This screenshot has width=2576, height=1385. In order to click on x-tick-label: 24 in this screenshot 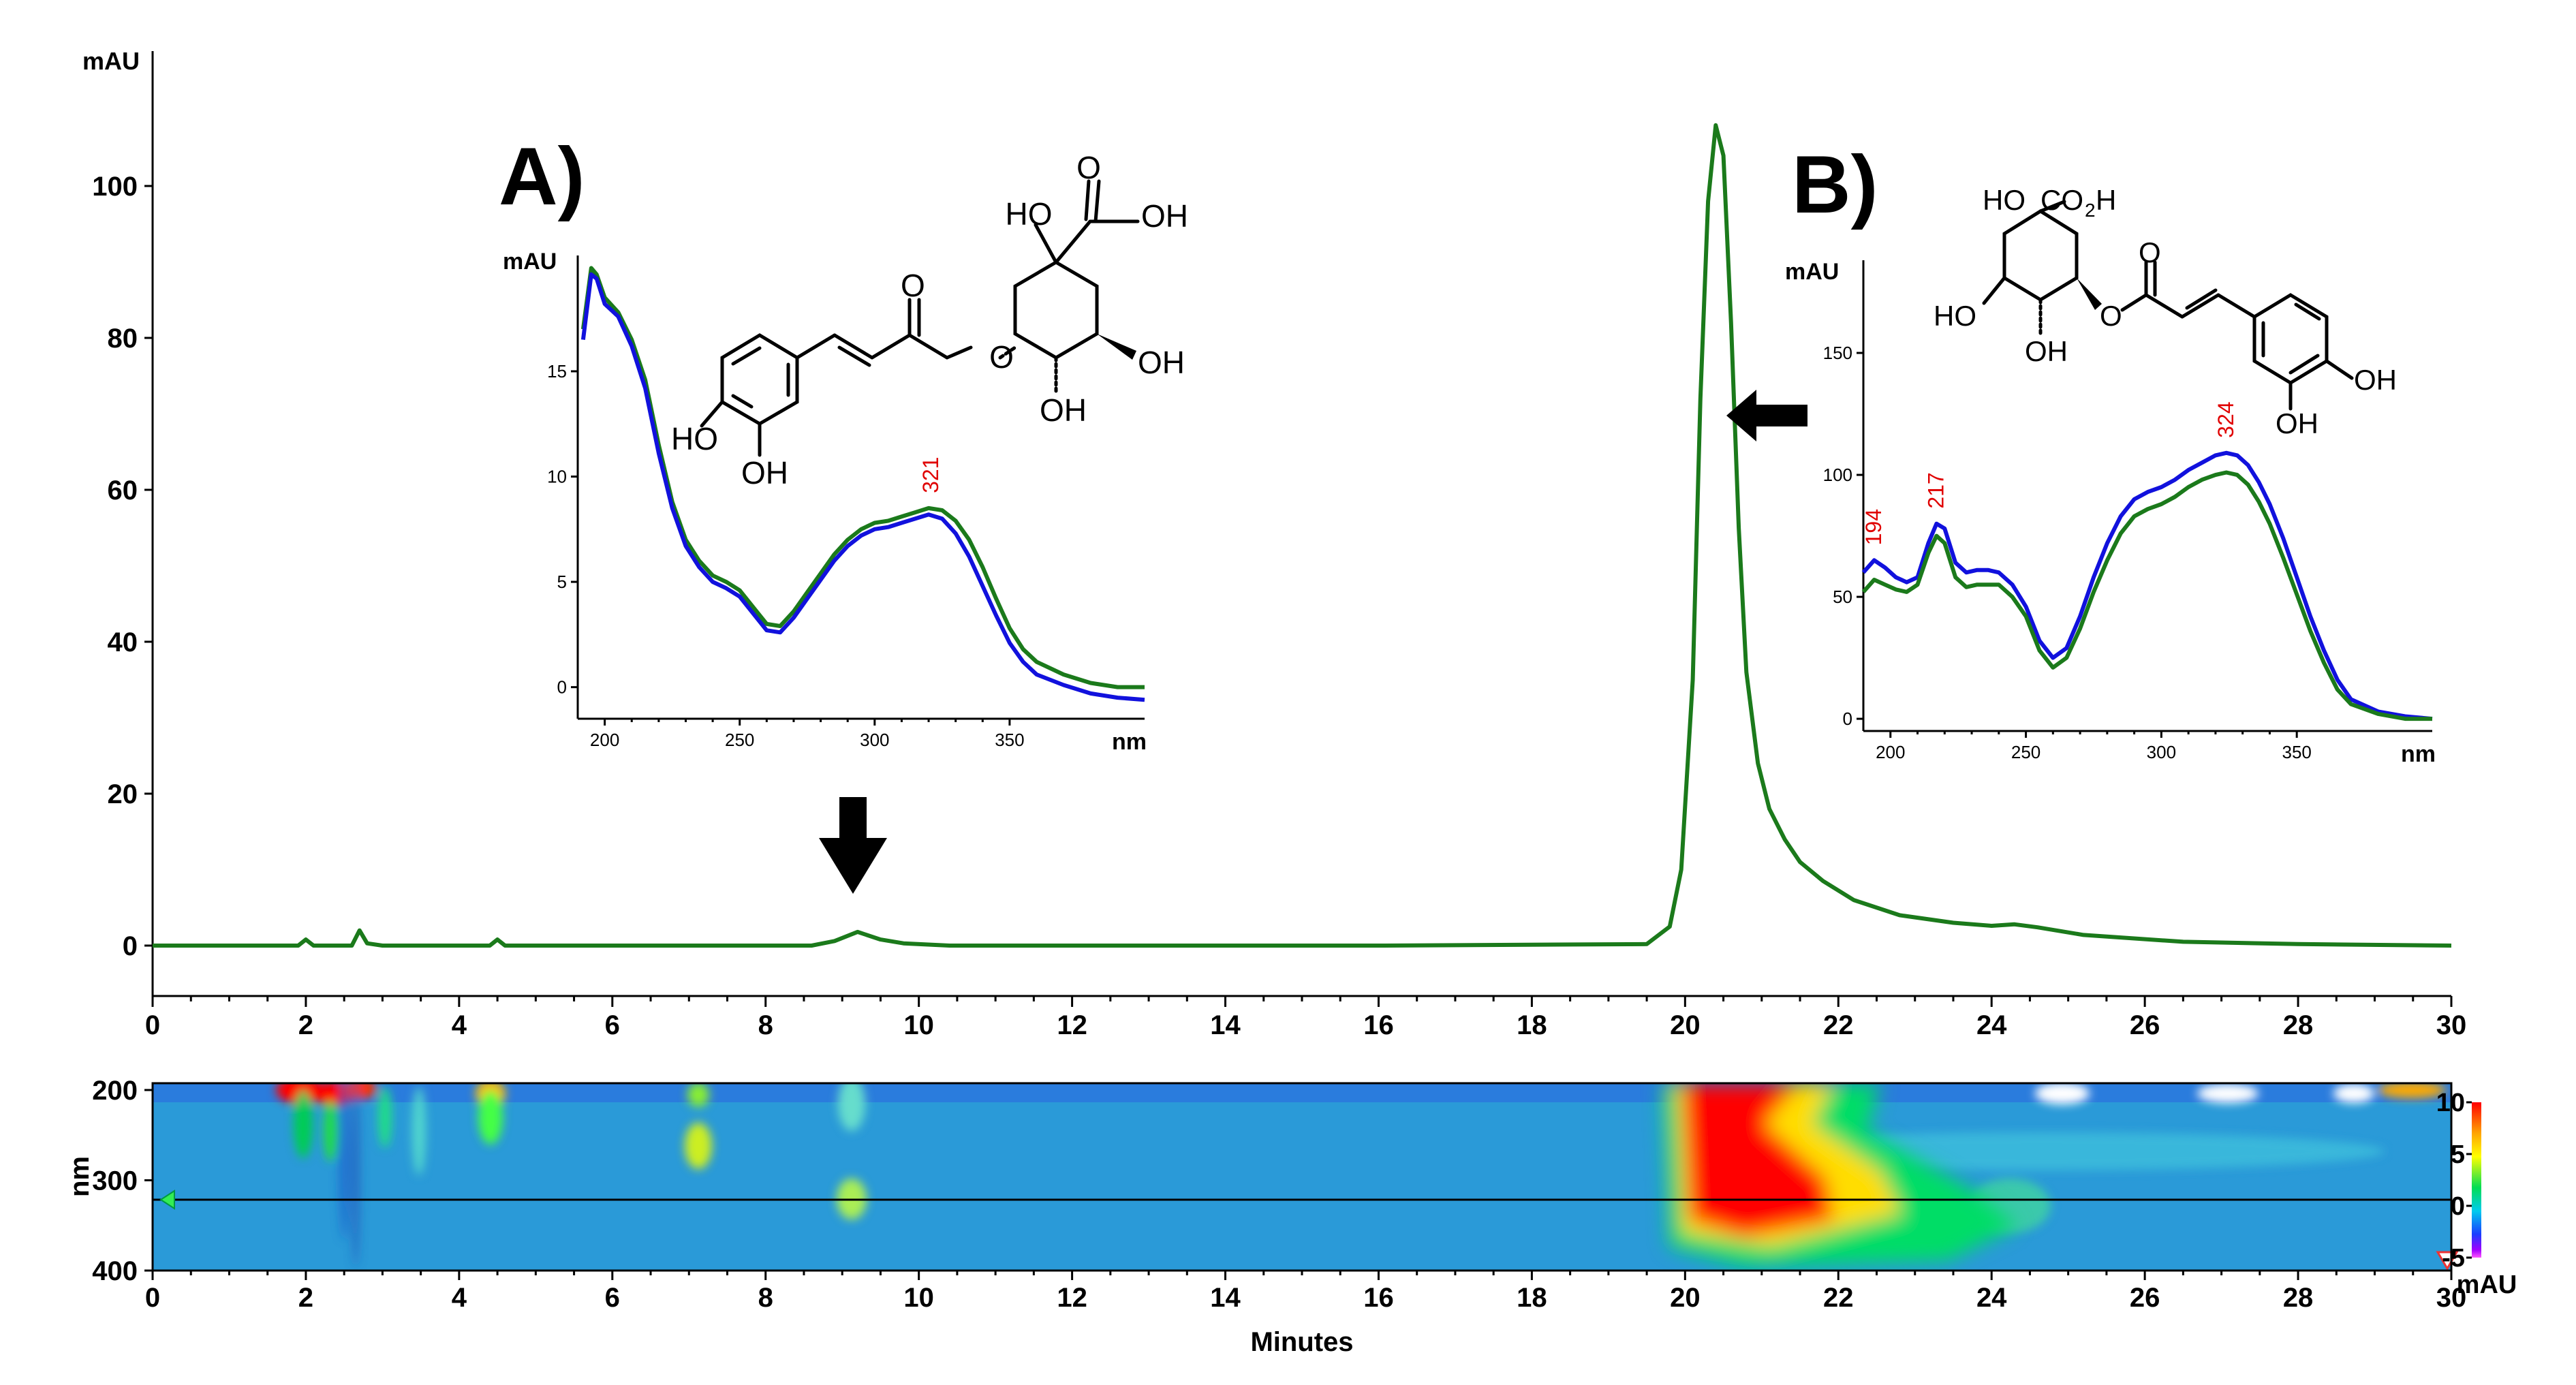, I will do `click(1991, 1025)`.